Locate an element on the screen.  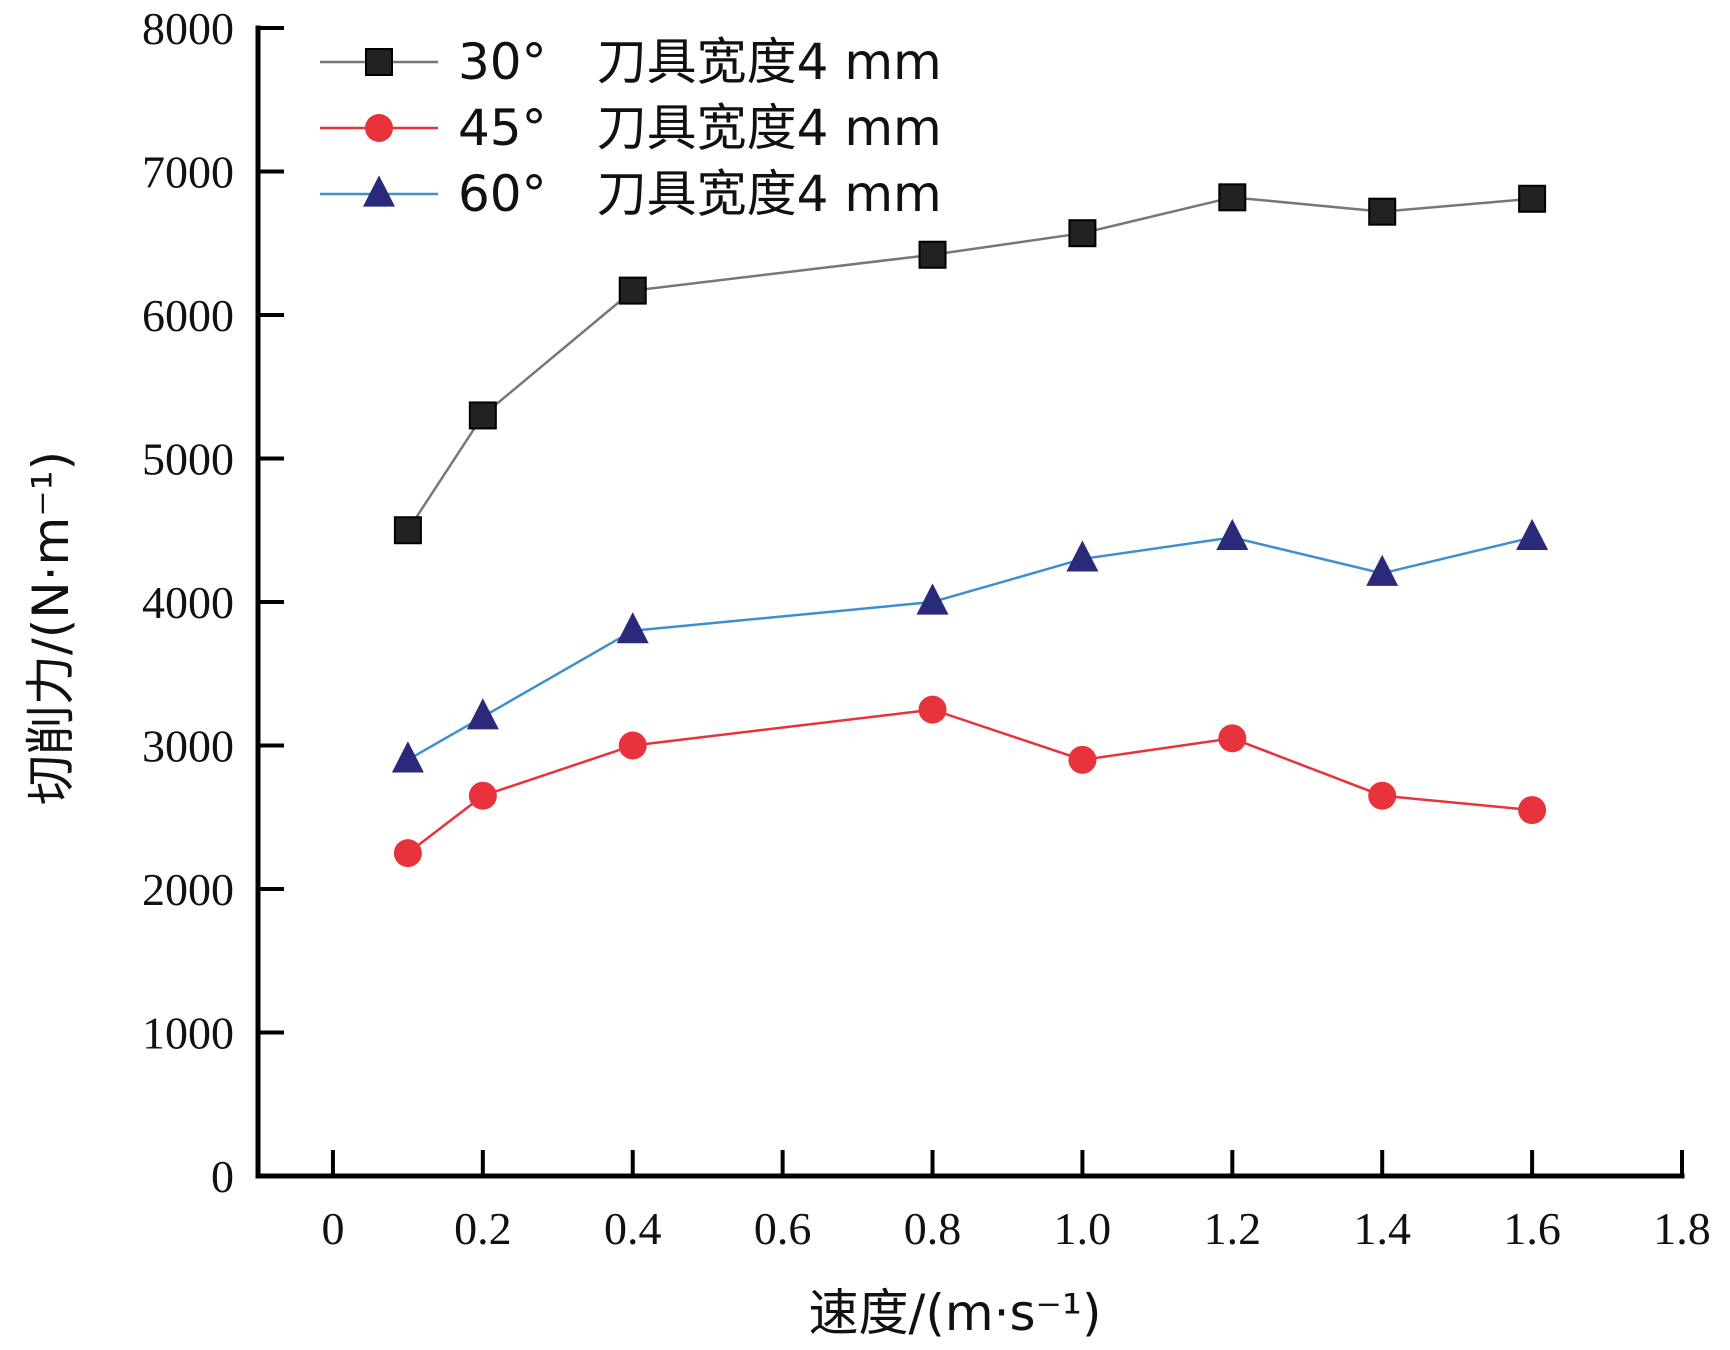
x-tick-label: 0.4 is located at coordinates (633, 1228).